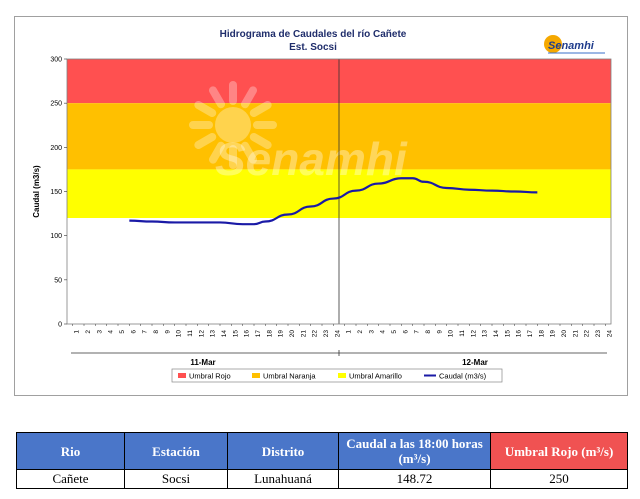  What do you see at coordinates (313, 47) in the screenshot?
I see `chart-subtitle: Est. Socsi` at bounding box center [313, 47].